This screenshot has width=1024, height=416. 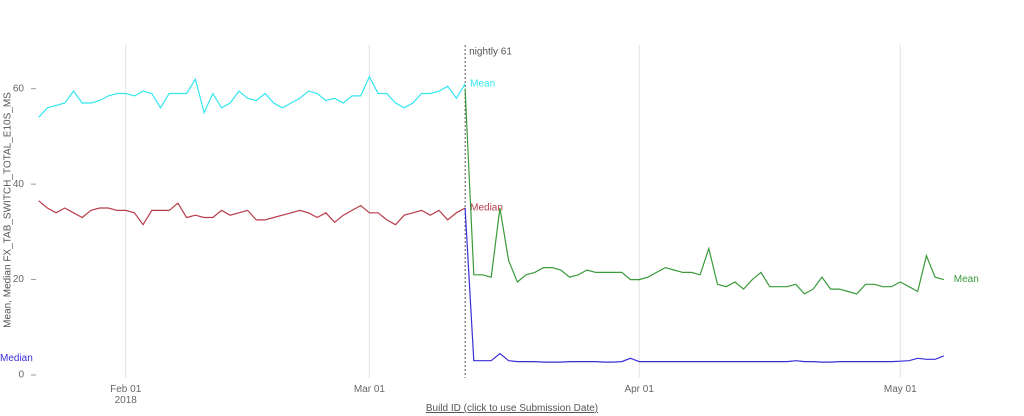 What do you see at coordinates (900, 389) in the screenshot?
I see `x-tick-label: May 01` at bounding box center [900, 389].